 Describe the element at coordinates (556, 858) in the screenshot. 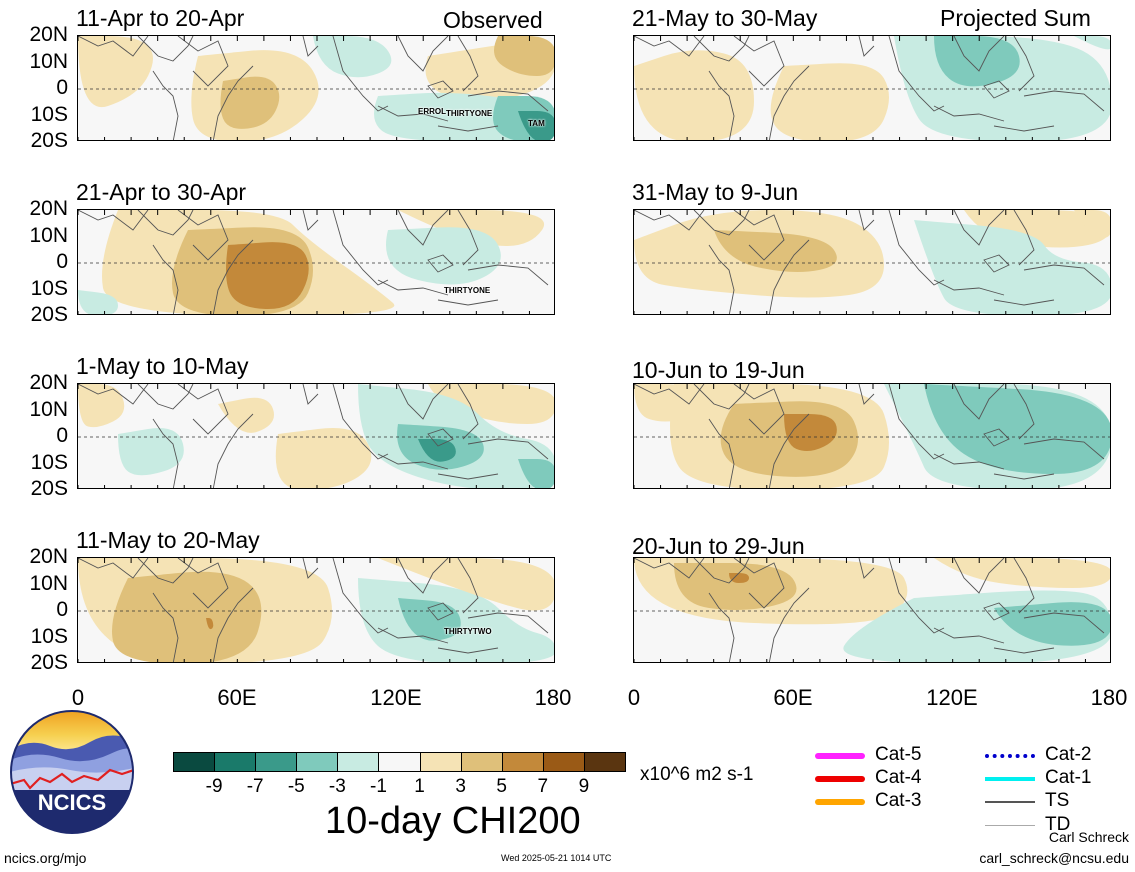

I see `timestamp: Wed 2025-05-21 1014 UTC` at that location.